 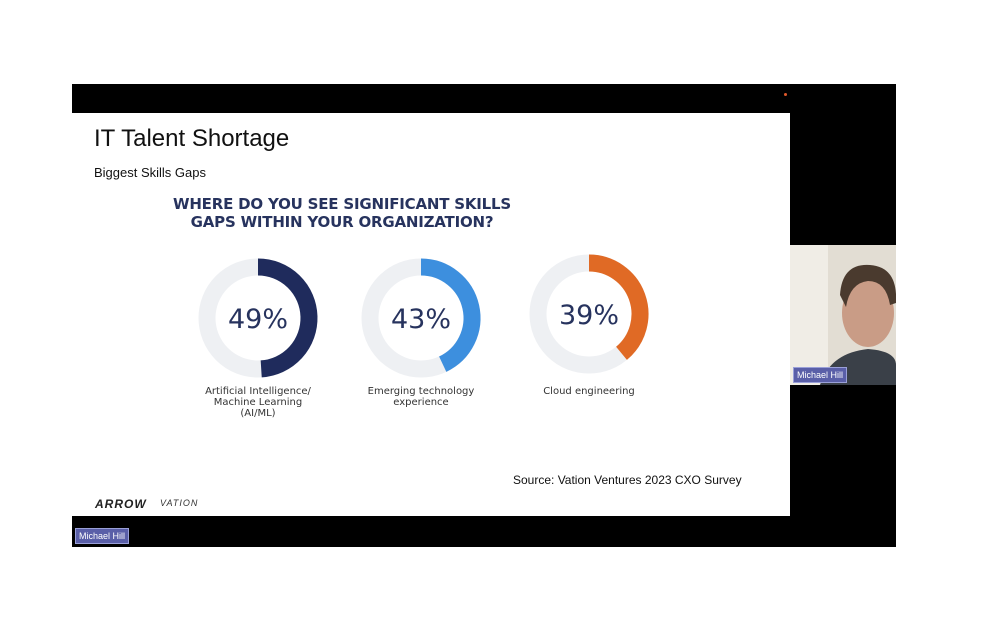 I want to click on donut-label-2: Emerging technology experience, so click(x=421, y=397).